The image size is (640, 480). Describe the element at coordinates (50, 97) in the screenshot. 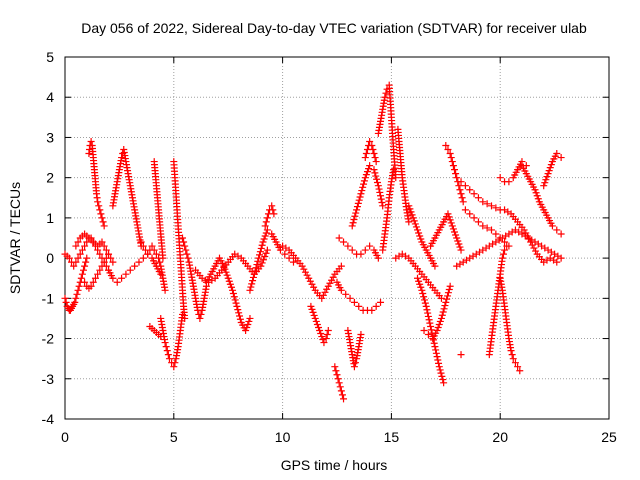

I see `y-tick-label: 4` at that location.